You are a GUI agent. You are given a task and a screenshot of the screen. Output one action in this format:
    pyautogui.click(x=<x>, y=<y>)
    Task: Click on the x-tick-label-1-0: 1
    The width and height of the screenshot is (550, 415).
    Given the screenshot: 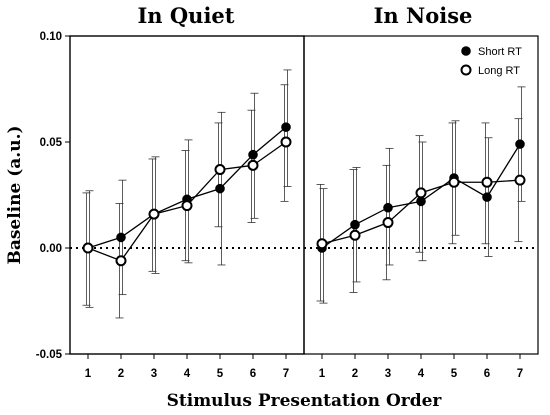 What is the action you would take?
    pyautogui.click(x=322, y=374)
    